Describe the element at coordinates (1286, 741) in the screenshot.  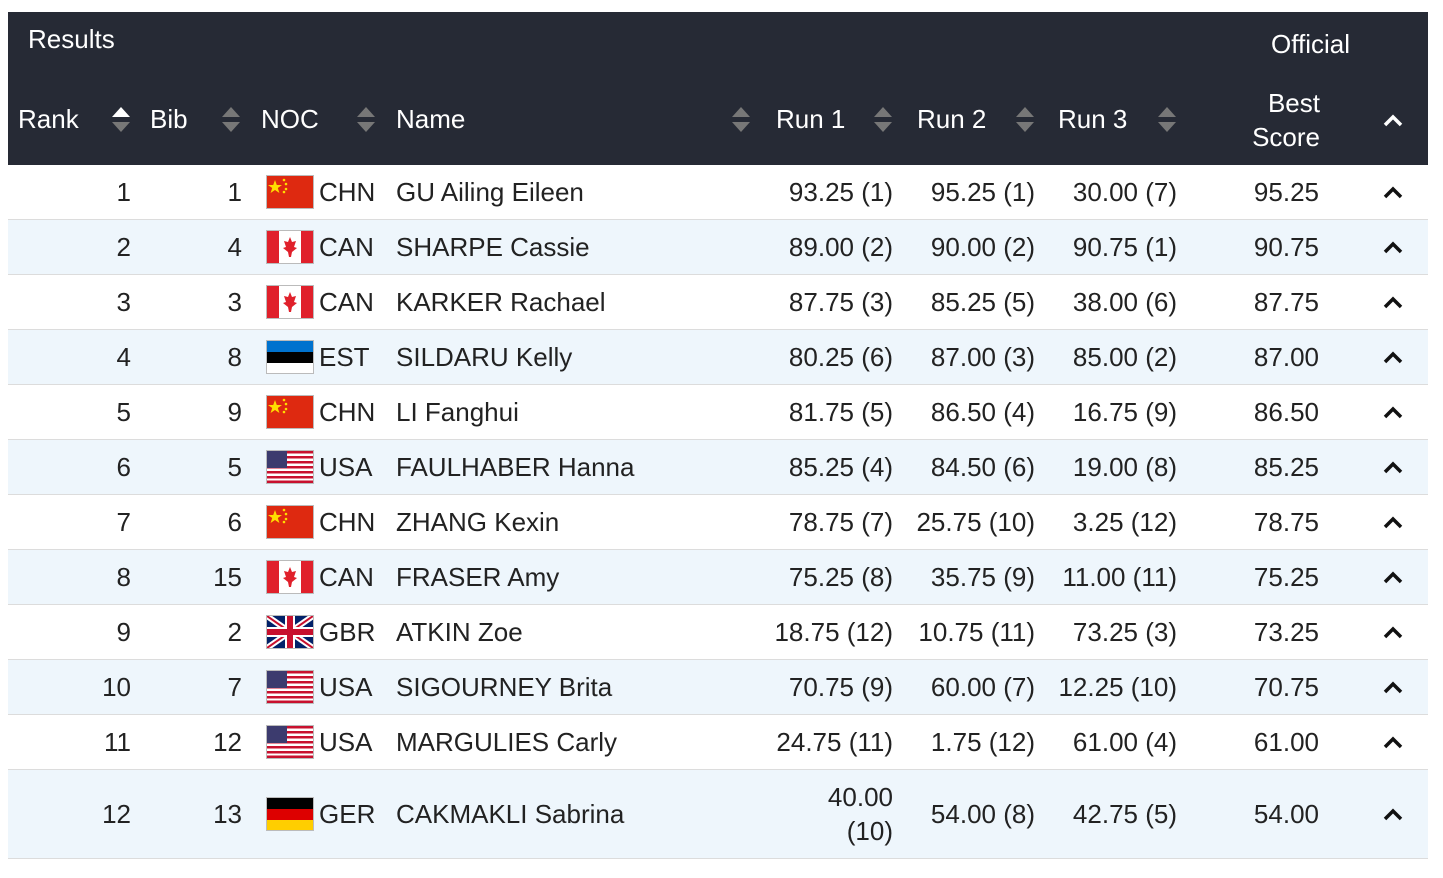
I see `best-score-text: 61.00` at that location.